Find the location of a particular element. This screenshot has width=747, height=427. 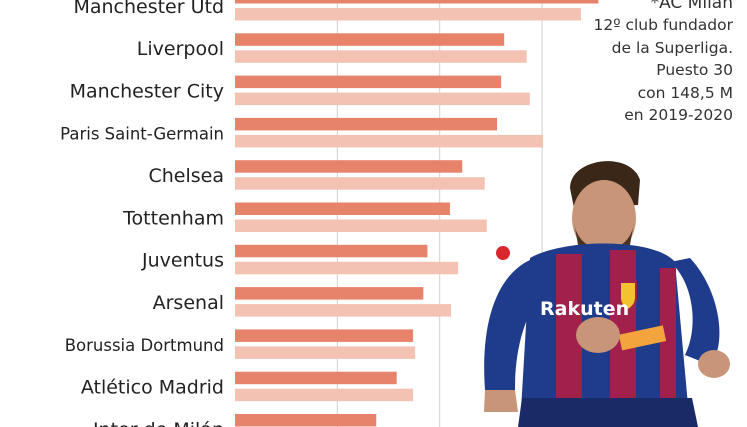

note-line-2: de la Superliga. is located at coordinates (672, 47).